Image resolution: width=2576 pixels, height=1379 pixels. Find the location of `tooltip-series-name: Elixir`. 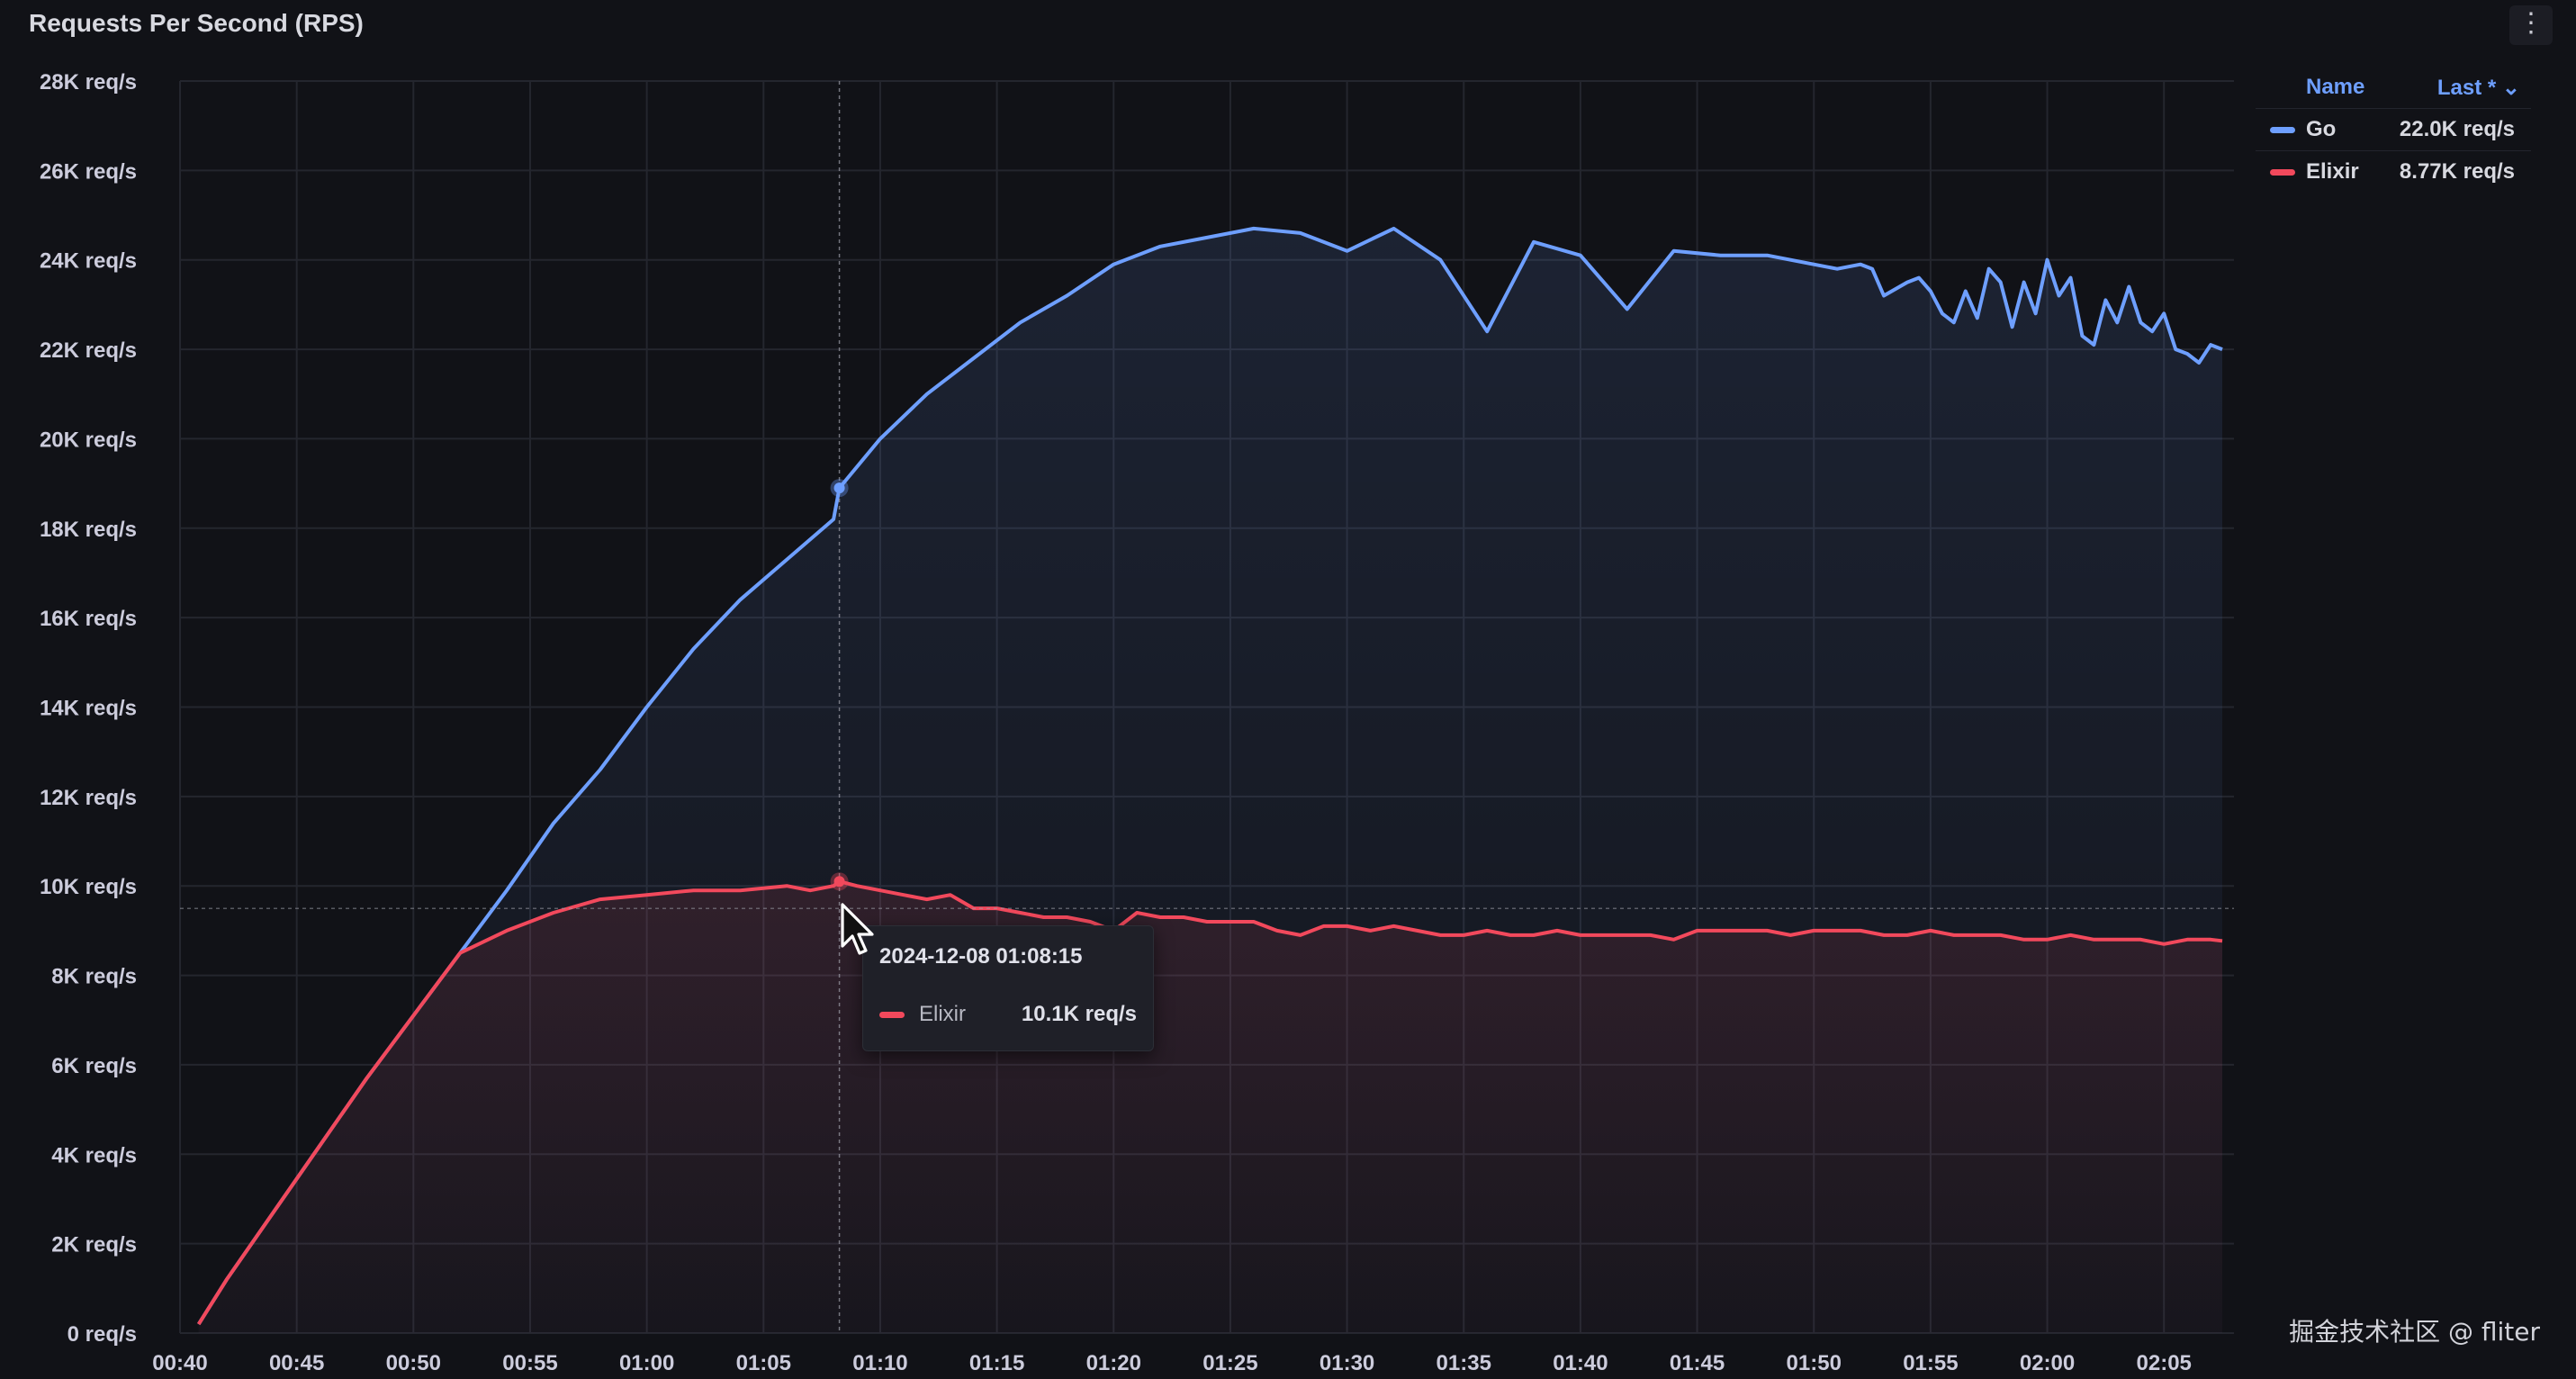

tooltip-series-name: Elixir is located at coordinates (942, 1014).